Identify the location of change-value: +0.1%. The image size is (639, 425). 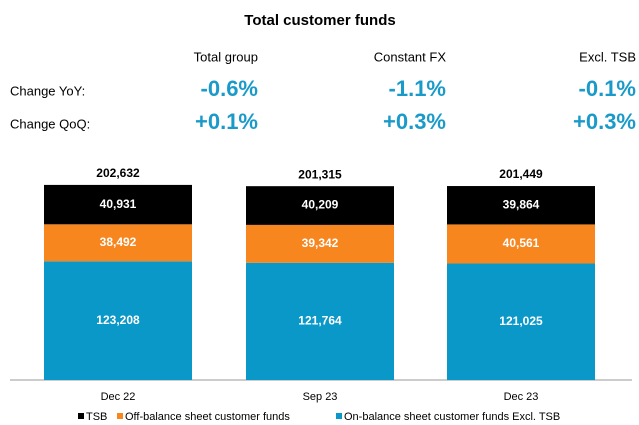
(226, 121).